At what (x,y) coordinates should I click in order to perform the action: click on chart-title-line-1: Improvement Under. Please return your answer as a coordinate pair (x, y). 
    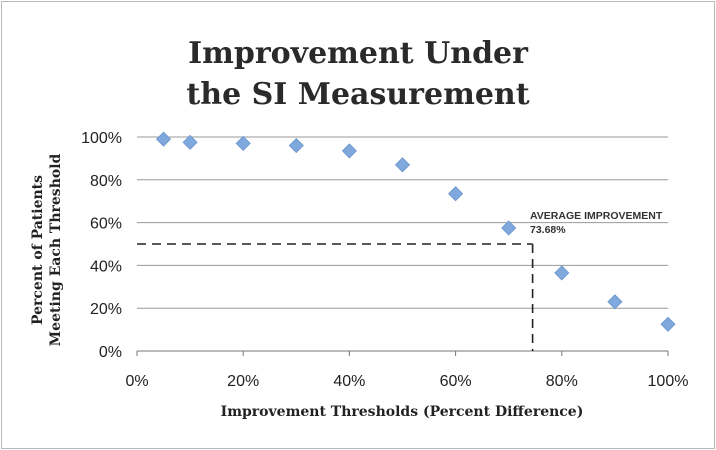
    Looking at the image, I should click on (358, 53).